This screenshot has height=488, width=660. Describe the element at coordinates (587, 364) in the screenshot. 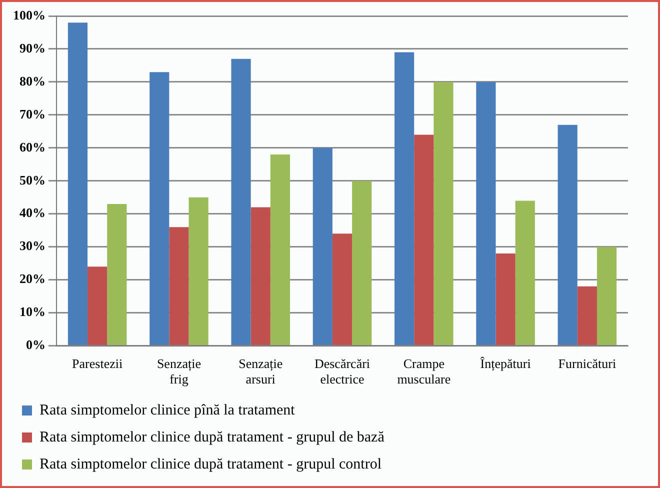

I see `x-tick-label: Furnicături` at that location.